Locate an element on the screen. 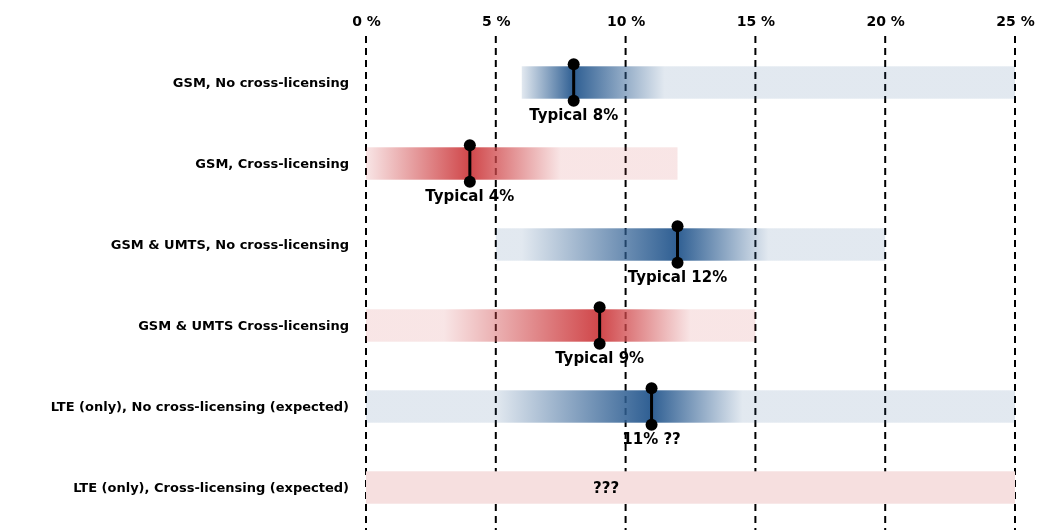 The height and width of the screenshot is (530, 1041). y-tick-label: LTE (only), No cross-licensing (expected) is located at coordinates (199, 406).